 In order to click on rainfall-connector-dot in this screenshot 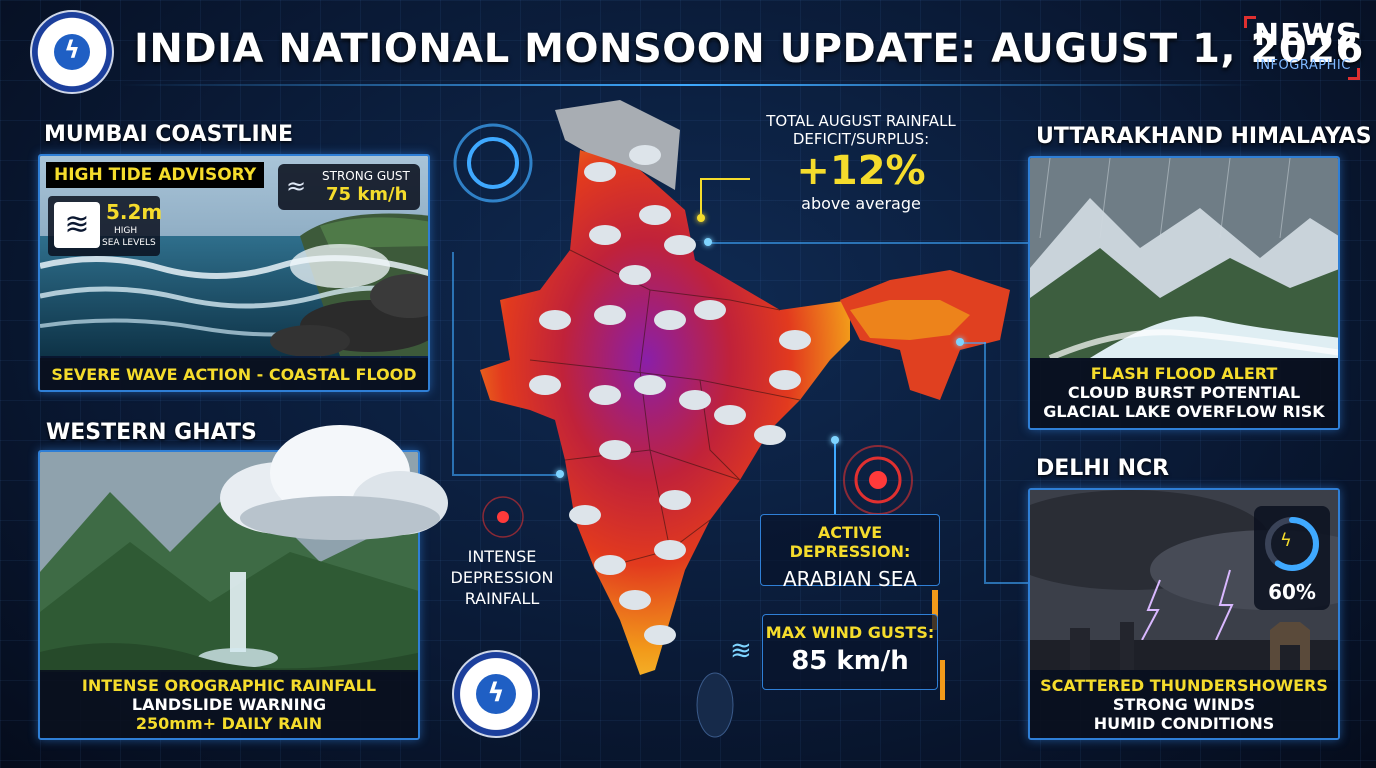, I will do `click(701, 218)`.